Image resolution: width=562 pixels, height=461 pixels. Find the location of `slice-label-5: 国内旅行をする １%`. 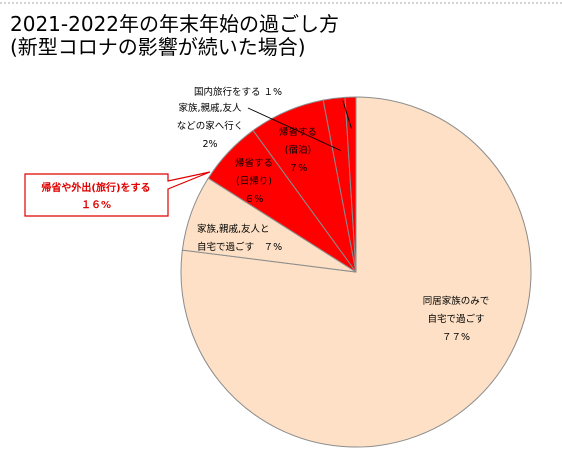

slice-label-5: 国内旅行をする １% is located at coordinates (238, 92).